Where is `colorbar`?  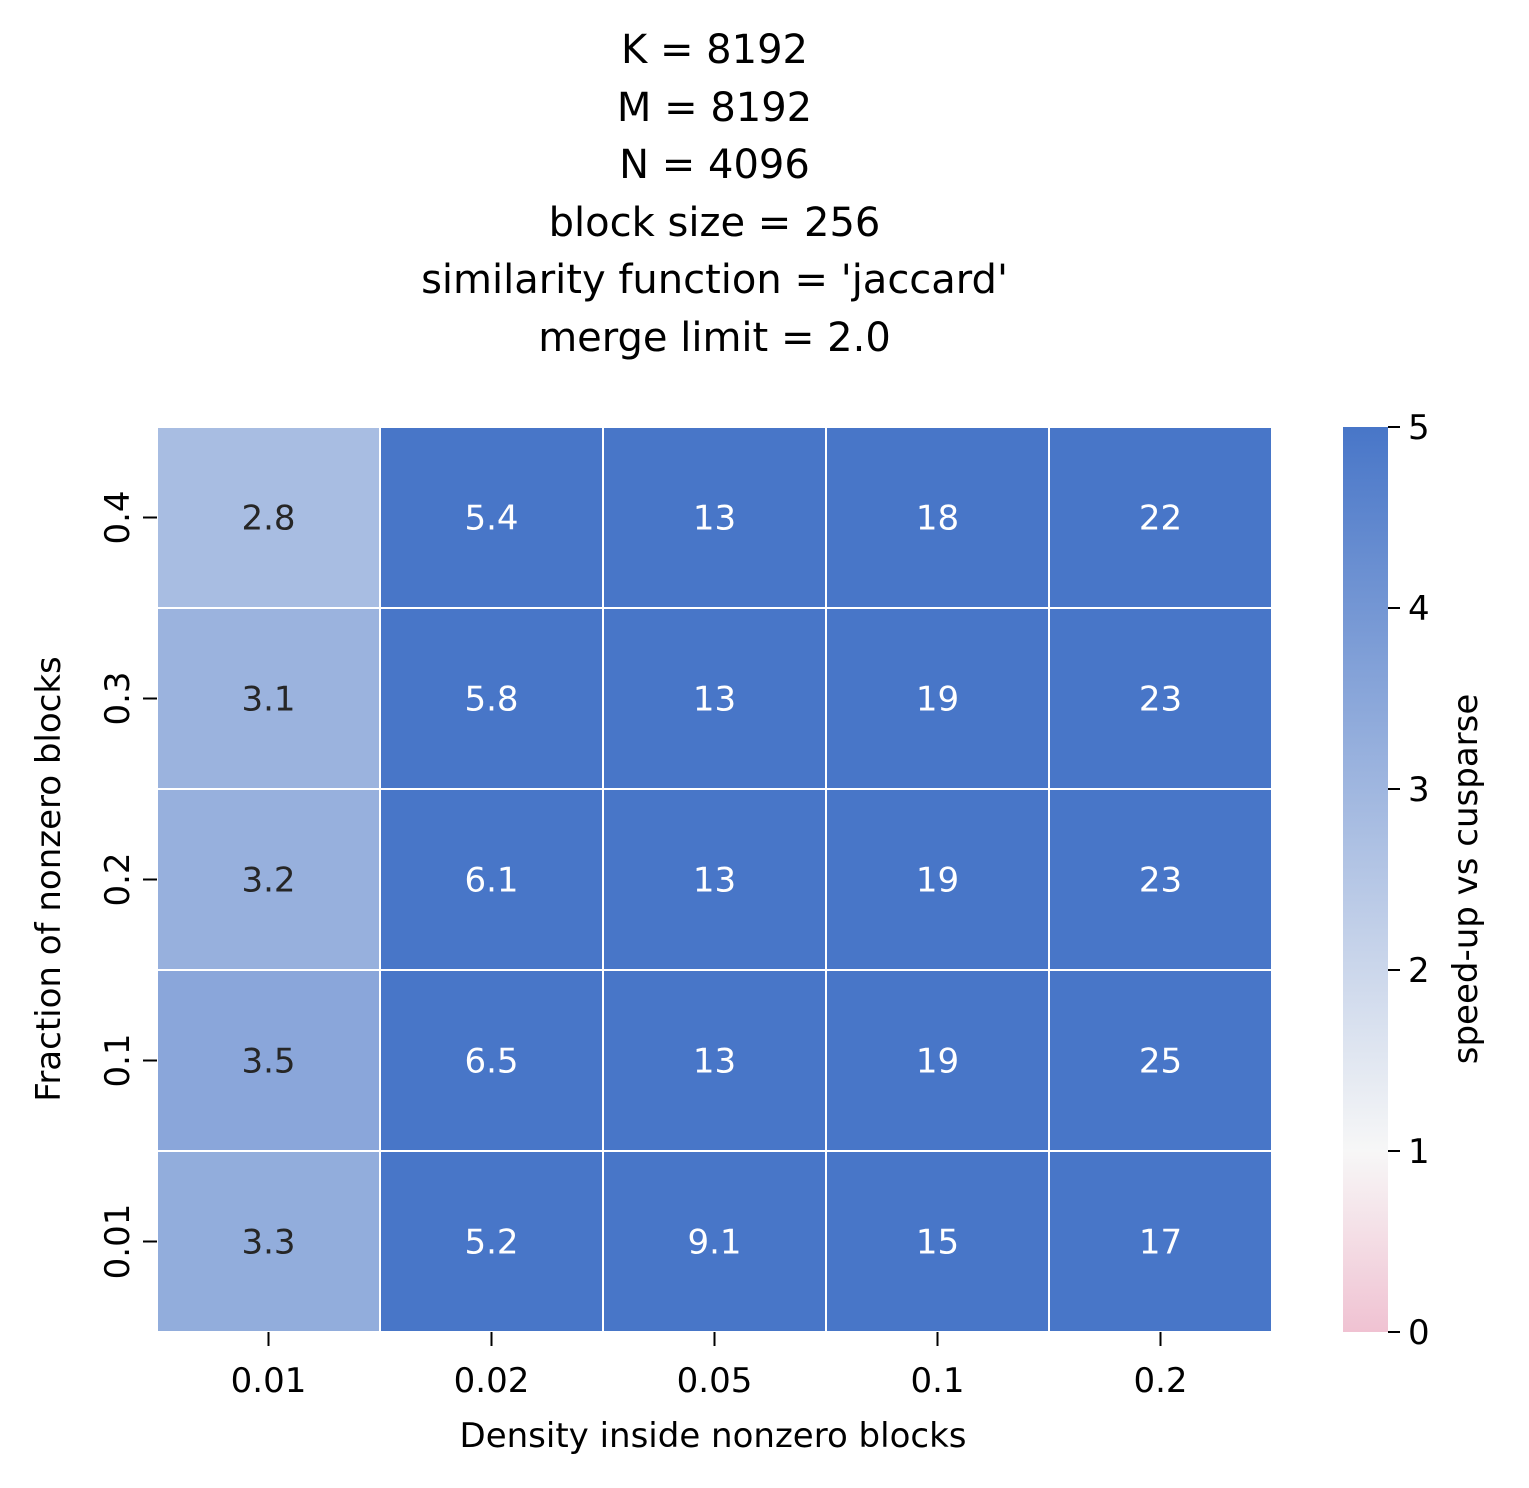
colorbar is located at coordinates (1365, 879).